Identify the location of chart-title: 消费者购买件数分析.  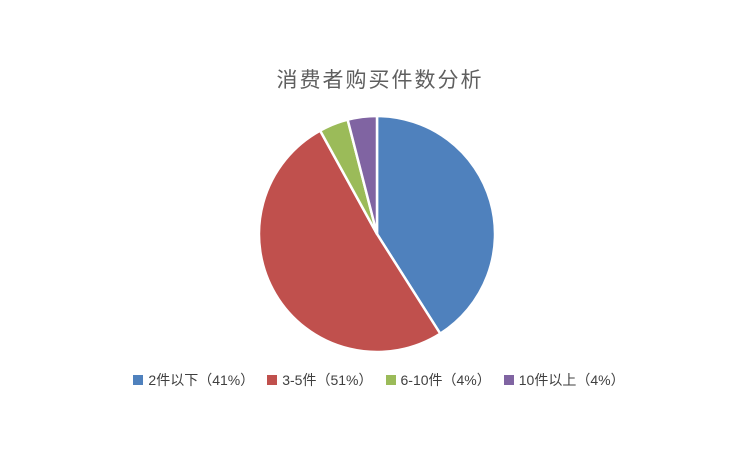
(380, 80).